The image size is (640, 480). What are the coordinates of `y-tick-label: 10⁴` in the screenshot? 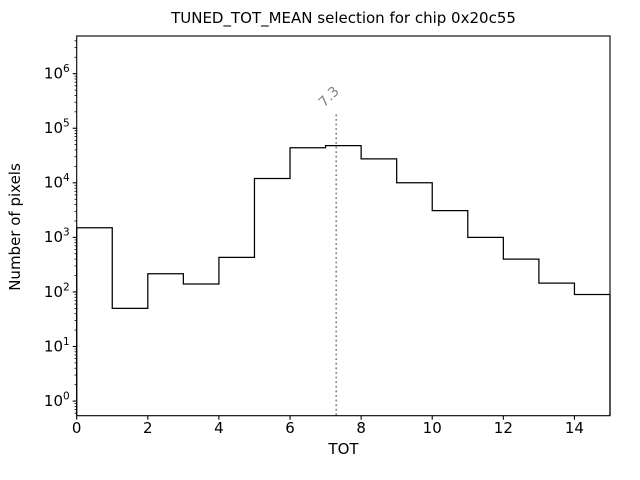 It's located at (57, 182).